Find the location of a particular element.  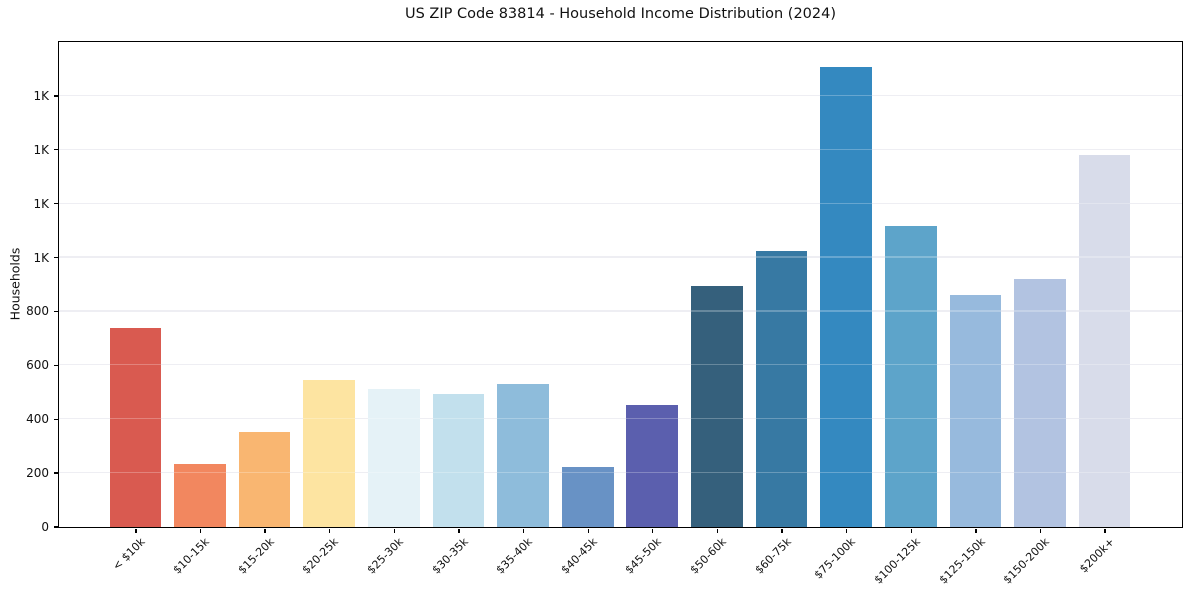

x-tick-label-text: $45-50k is located at coordinates (644, 556).